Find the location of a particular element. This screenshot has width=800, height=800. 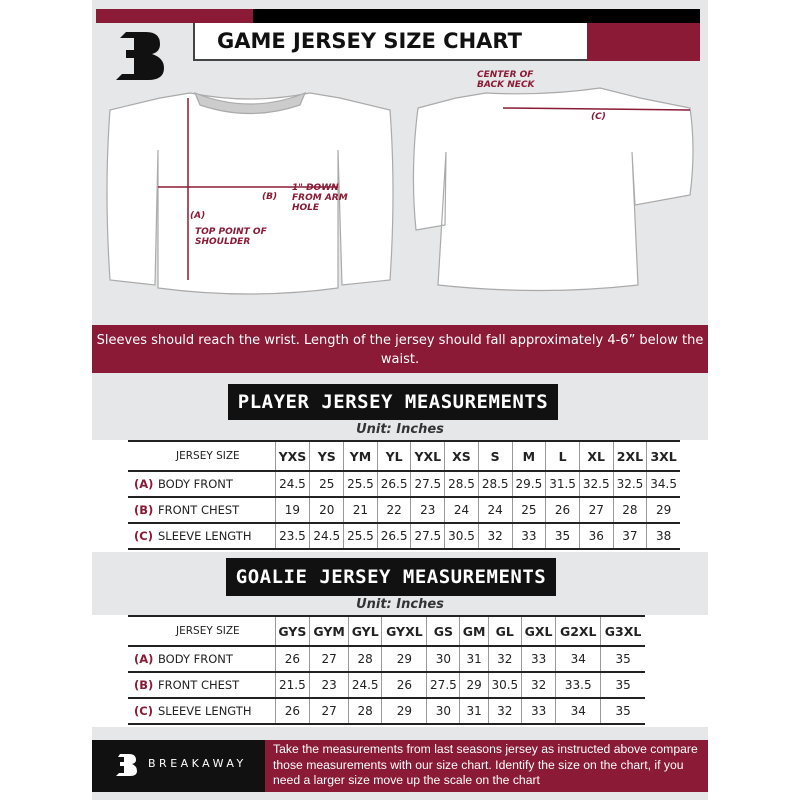

page-title: GAME JERSEY SIZE CHART is located at coordinates (390, 42).